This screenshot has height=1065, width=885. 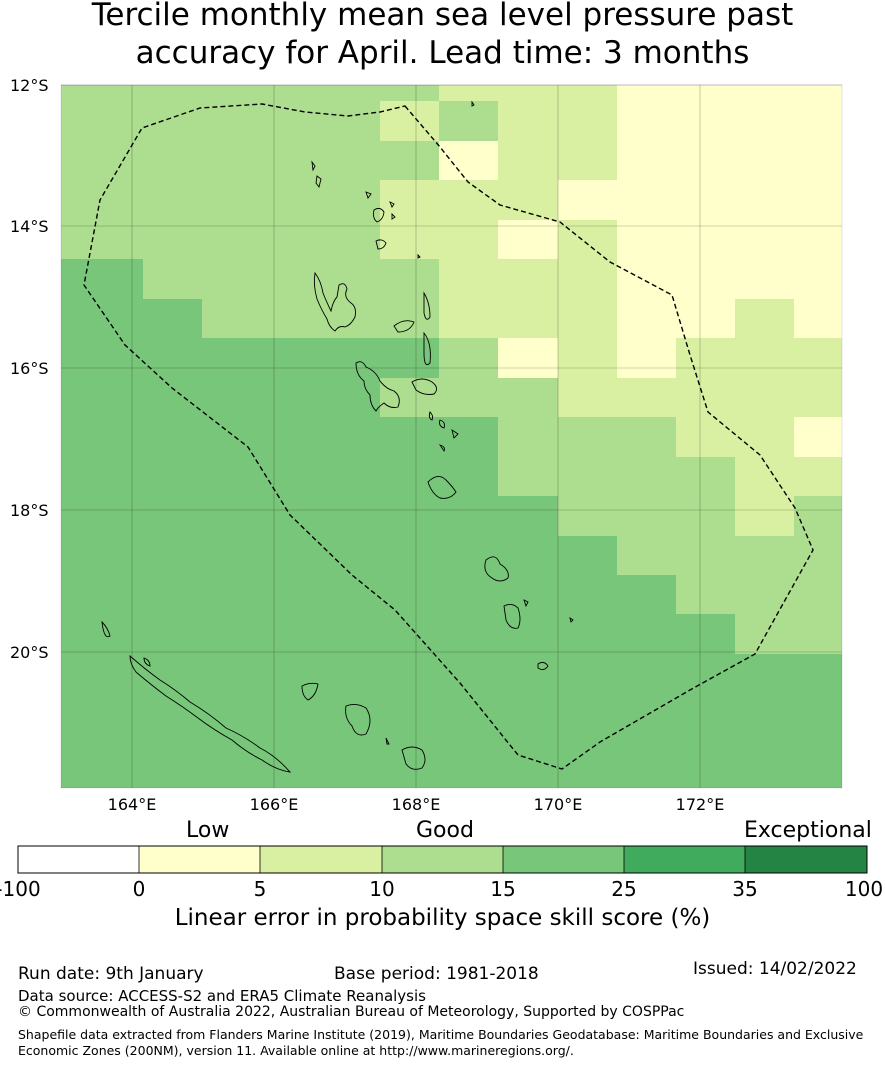 What do you see at coordinates (29, 226) in the screenshot?
I see `lat-label: 14°S` at bounding box center [29, 226].